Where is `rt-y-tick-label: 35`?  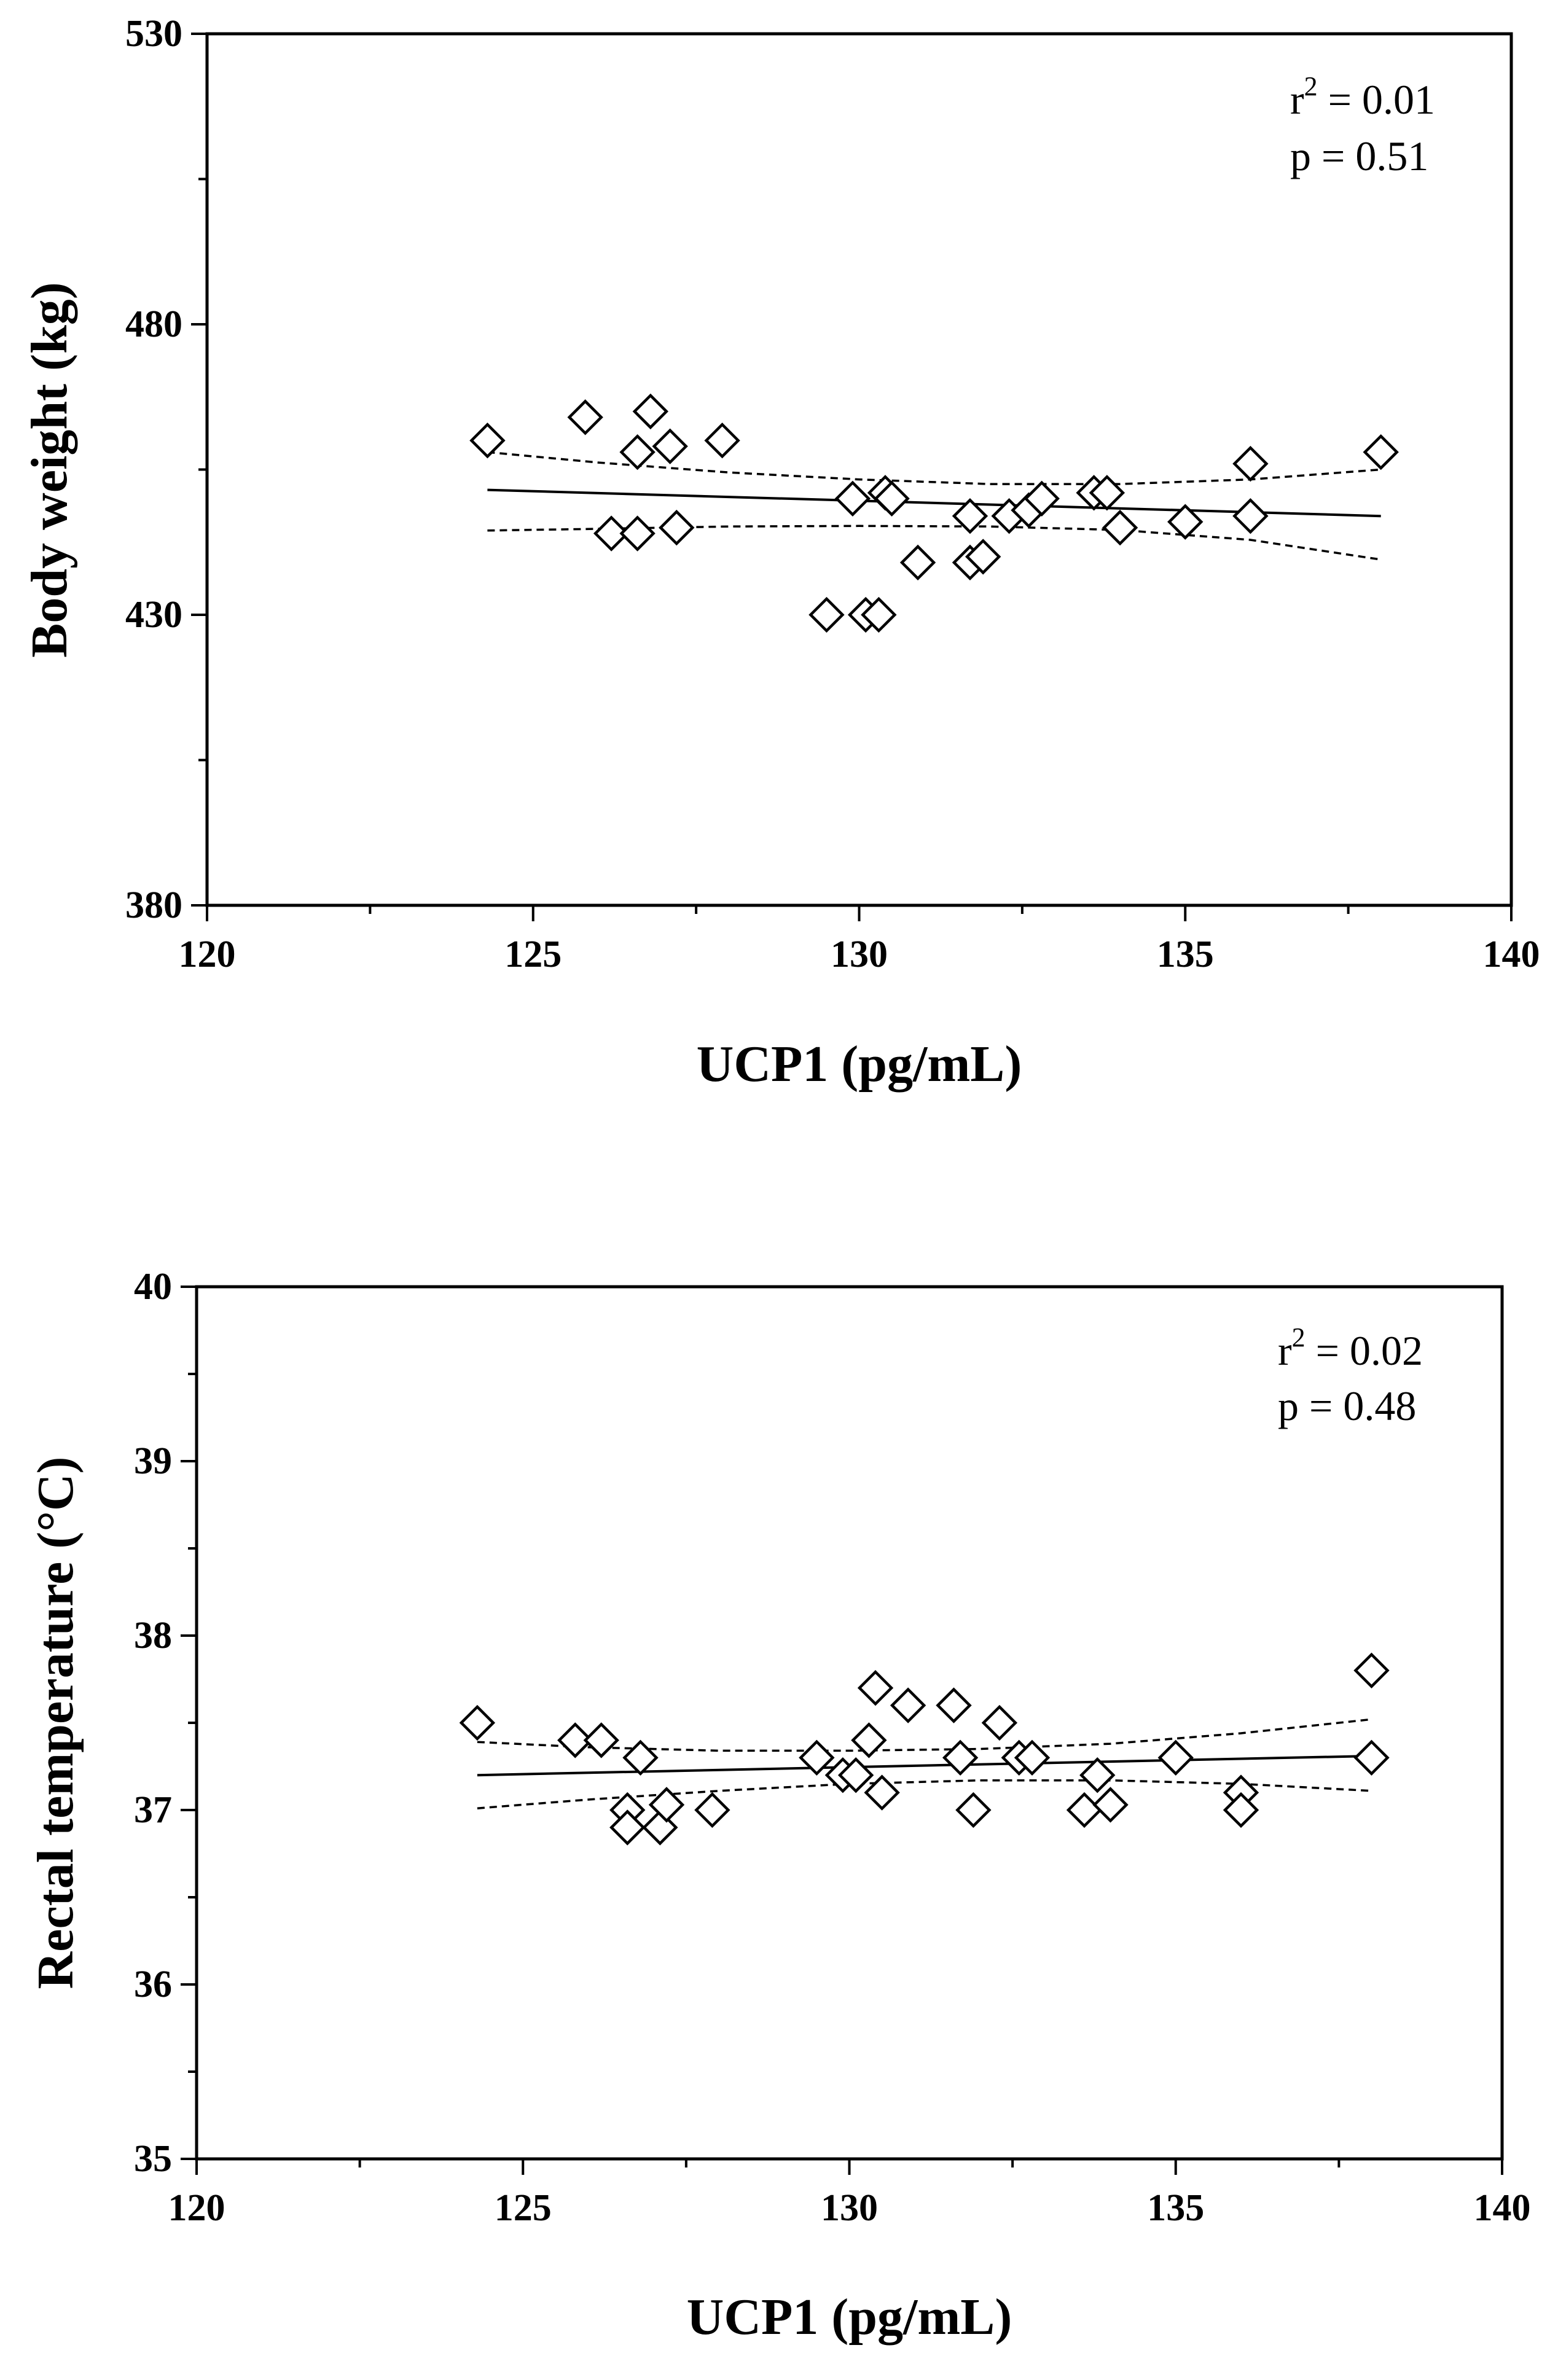 rt-y-tick-label: 35 is located at coordinates (153, 2159).